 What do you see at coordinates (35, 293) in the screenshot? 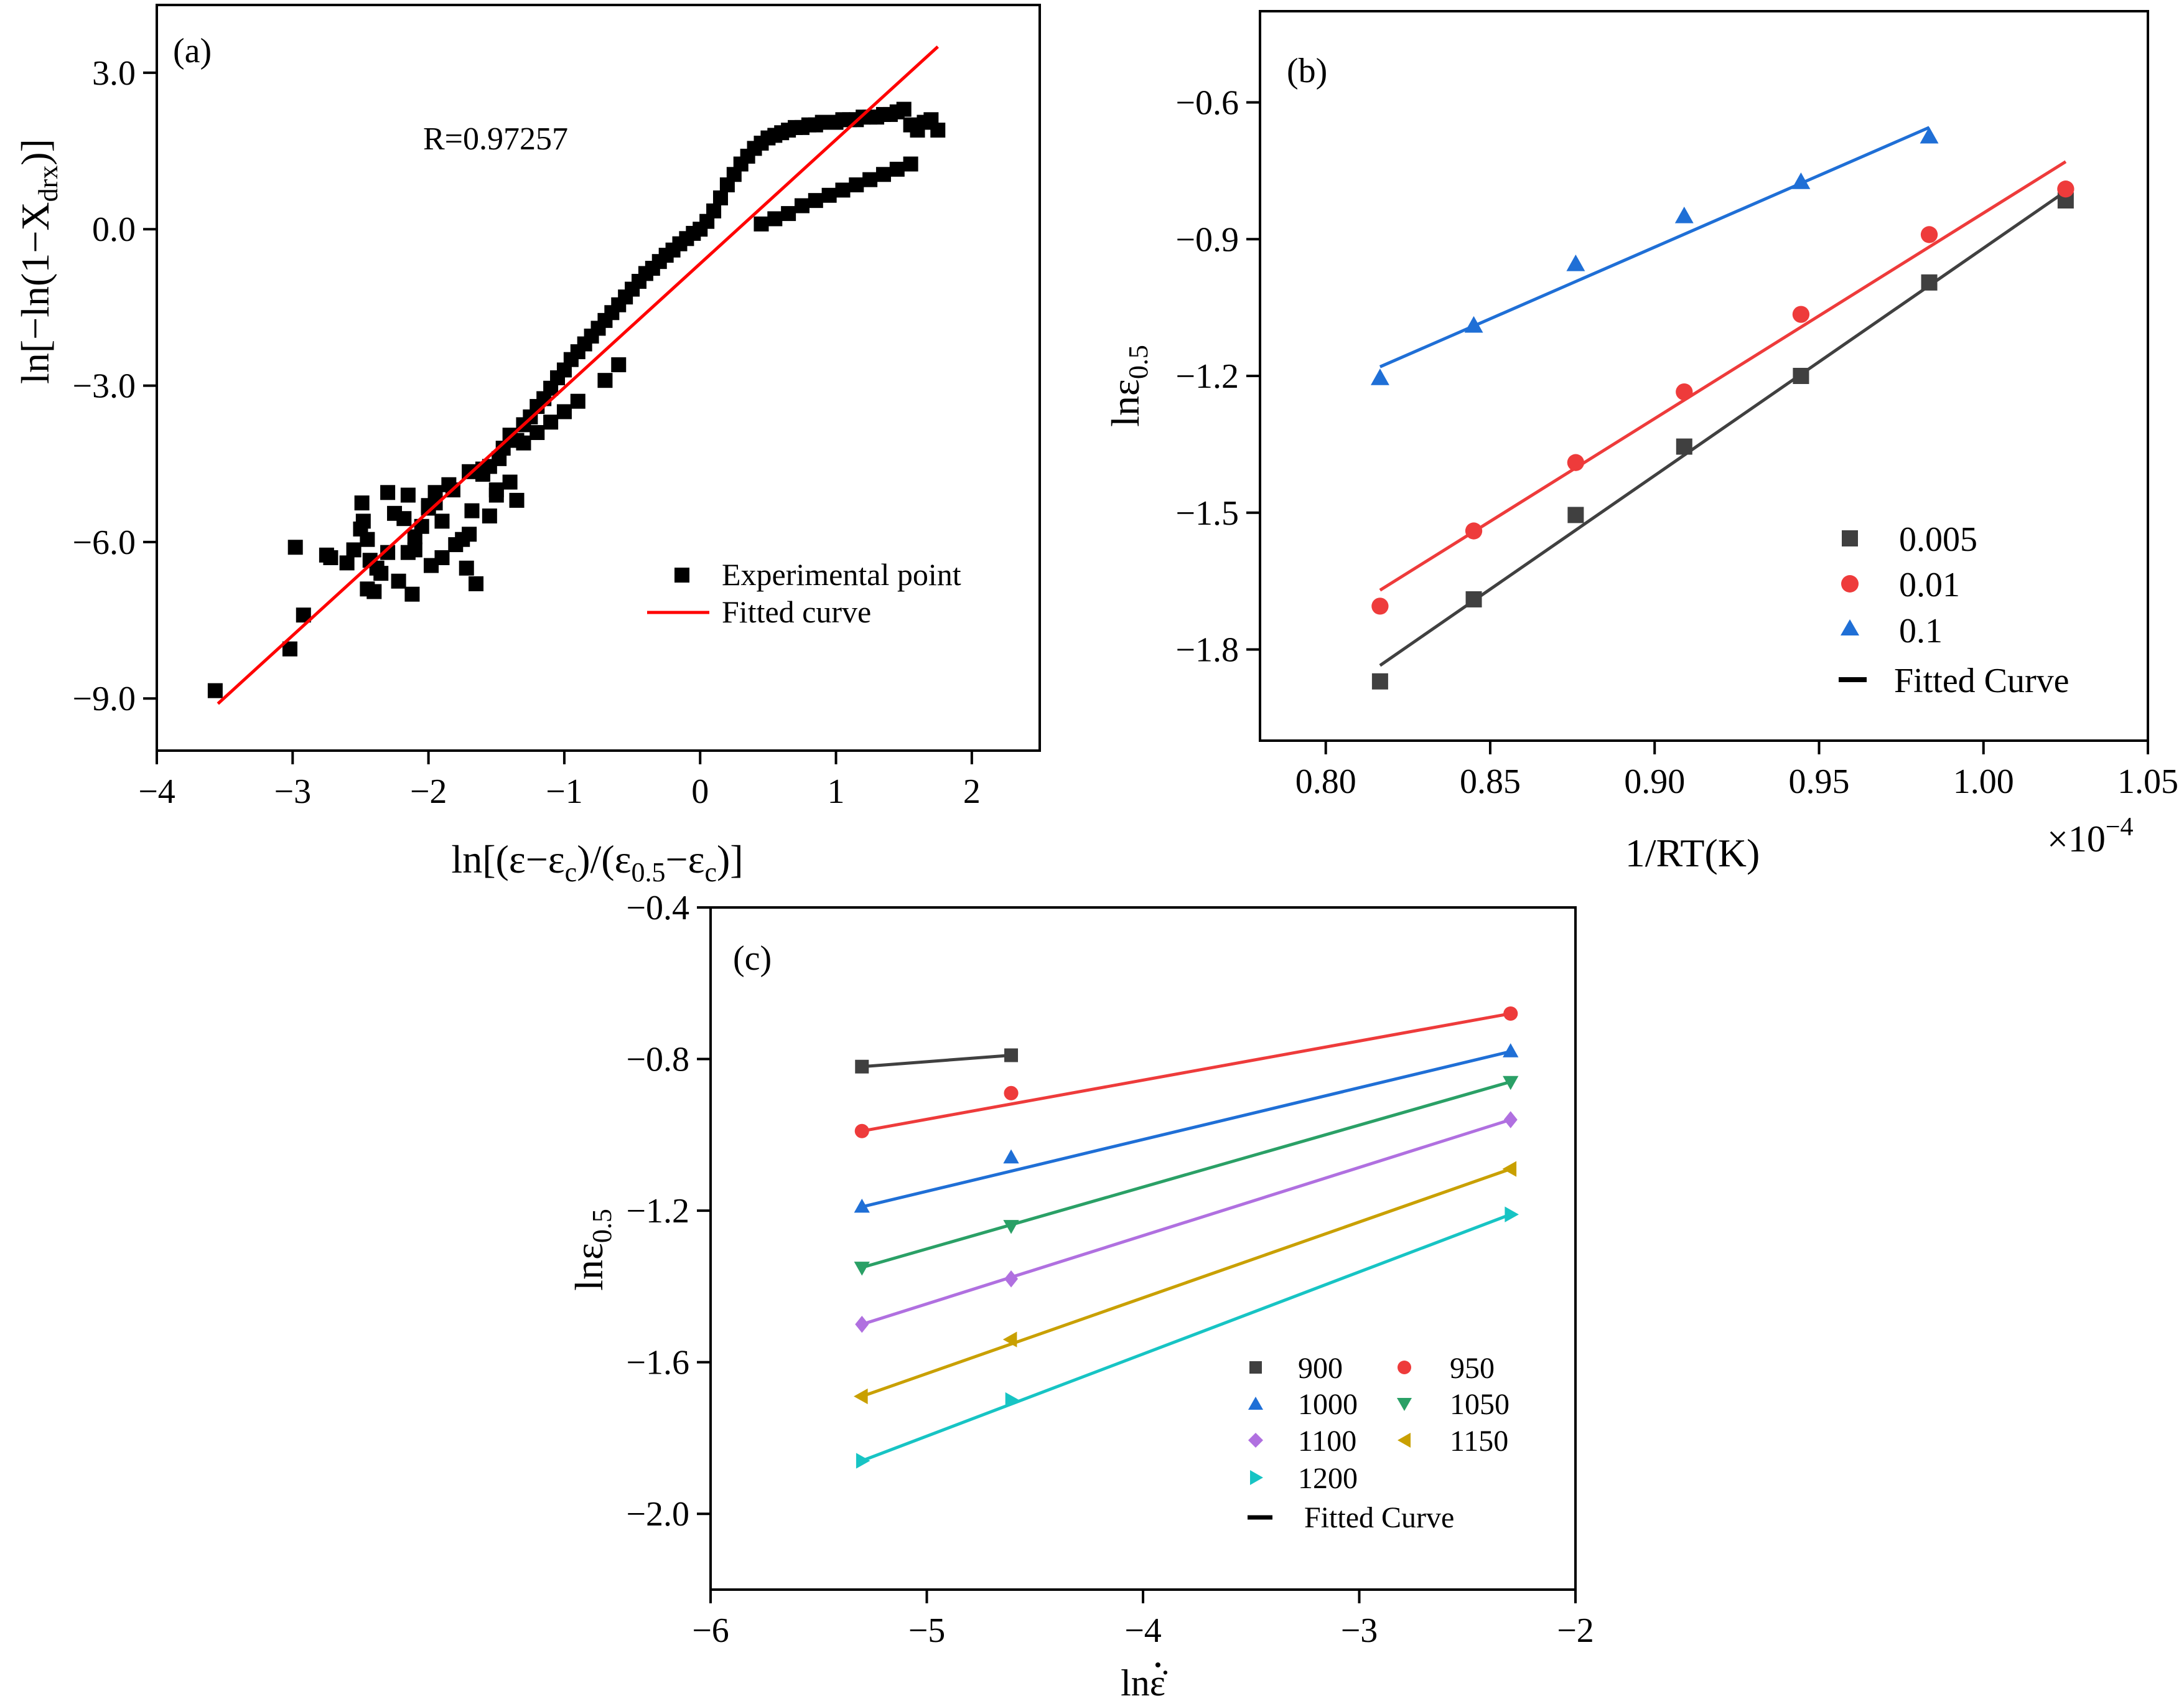
I see `panel-a-ylabel-part1: ln[−ln(1−X` at bounding box center [35, 293].